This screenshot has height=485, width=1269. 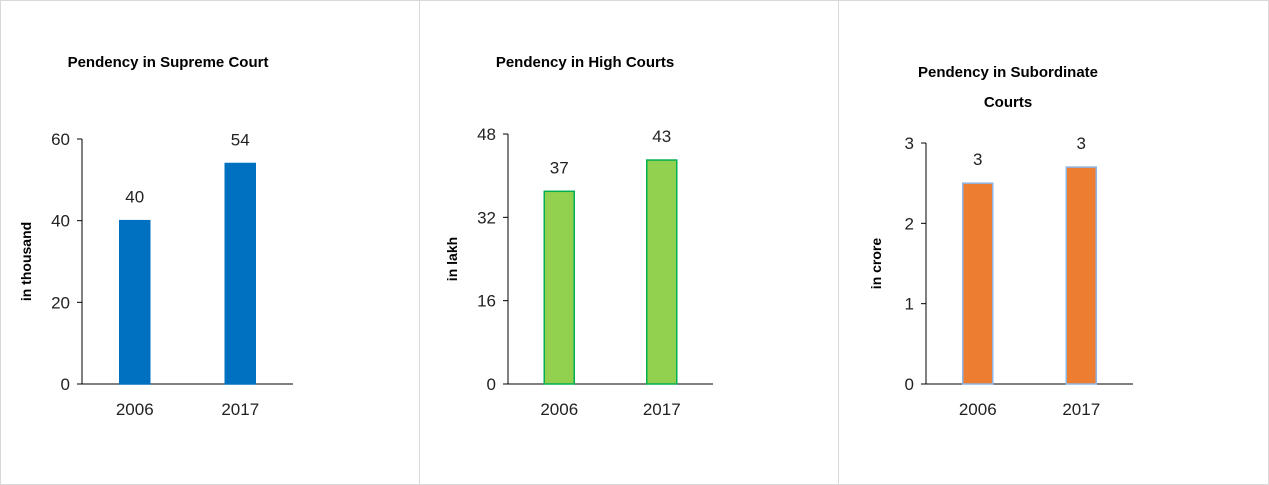 I want to click on chart-title-line: Pendency in Supreme Court, so click(x=168, y=62).